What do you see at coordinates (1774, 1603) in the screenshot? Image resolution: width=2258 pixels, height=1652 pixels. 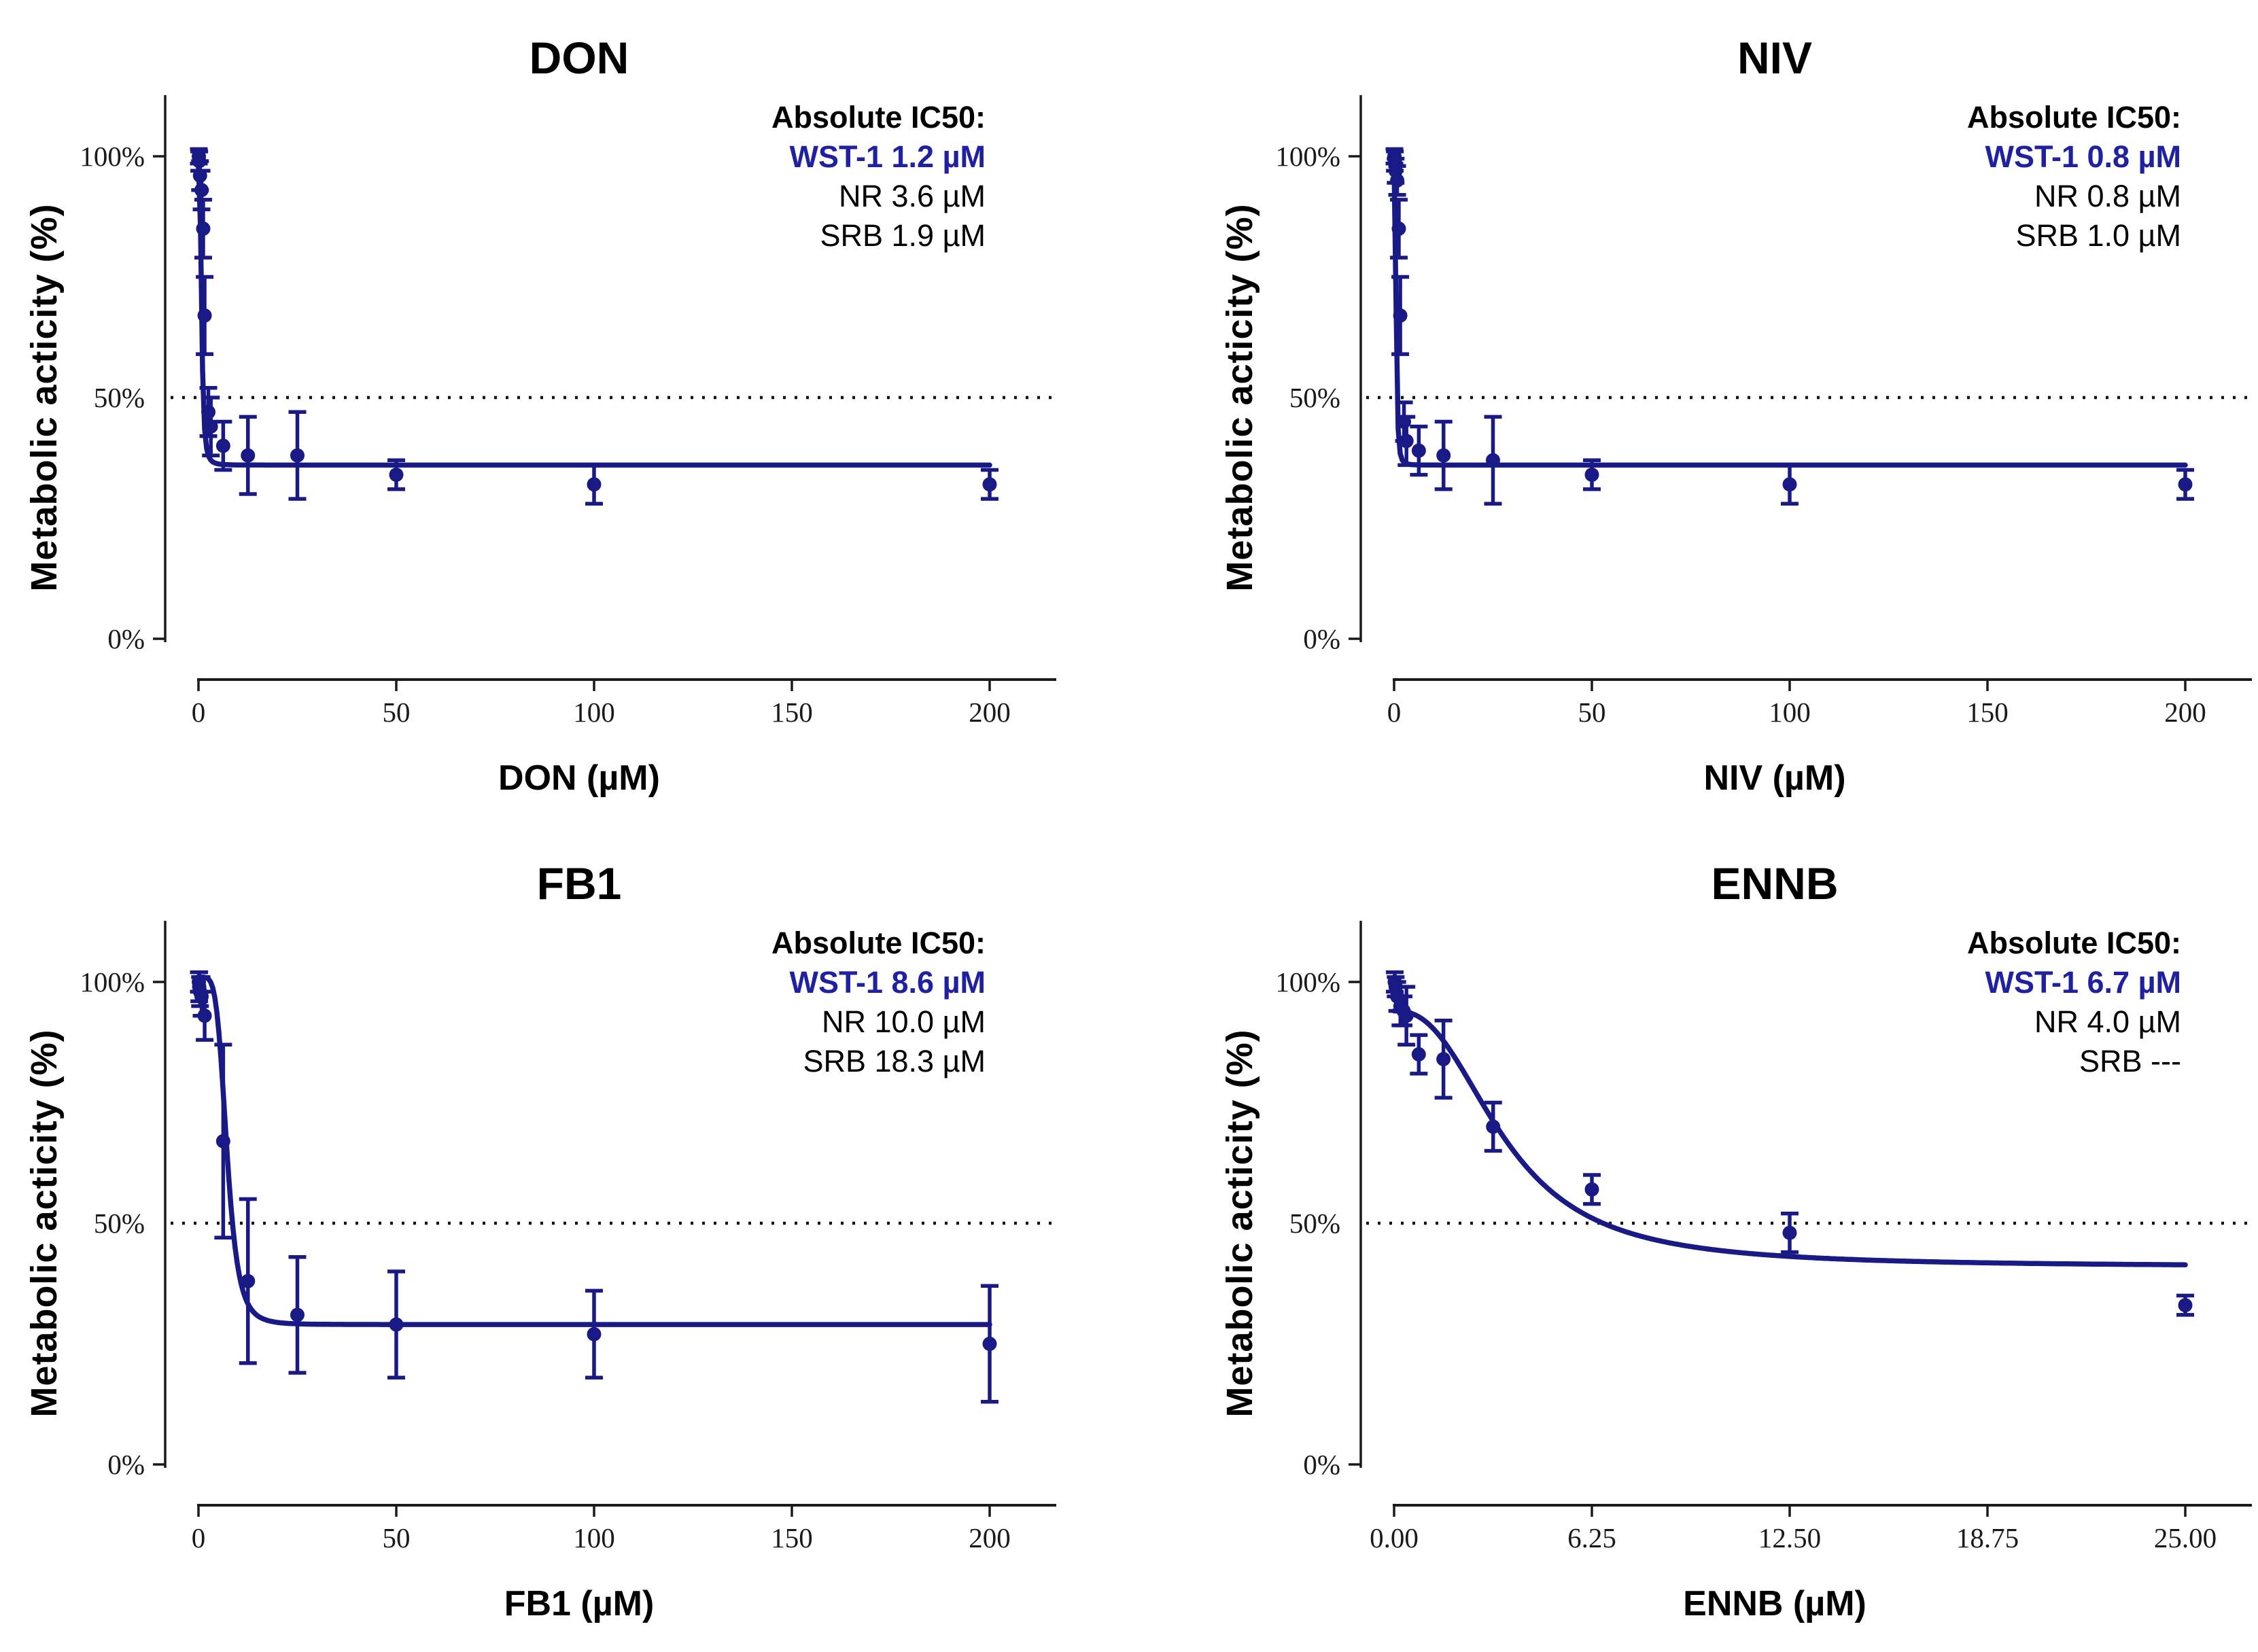 I see `x-axis-title: ENNB (µM)` at bounding box center [1774, 1603].